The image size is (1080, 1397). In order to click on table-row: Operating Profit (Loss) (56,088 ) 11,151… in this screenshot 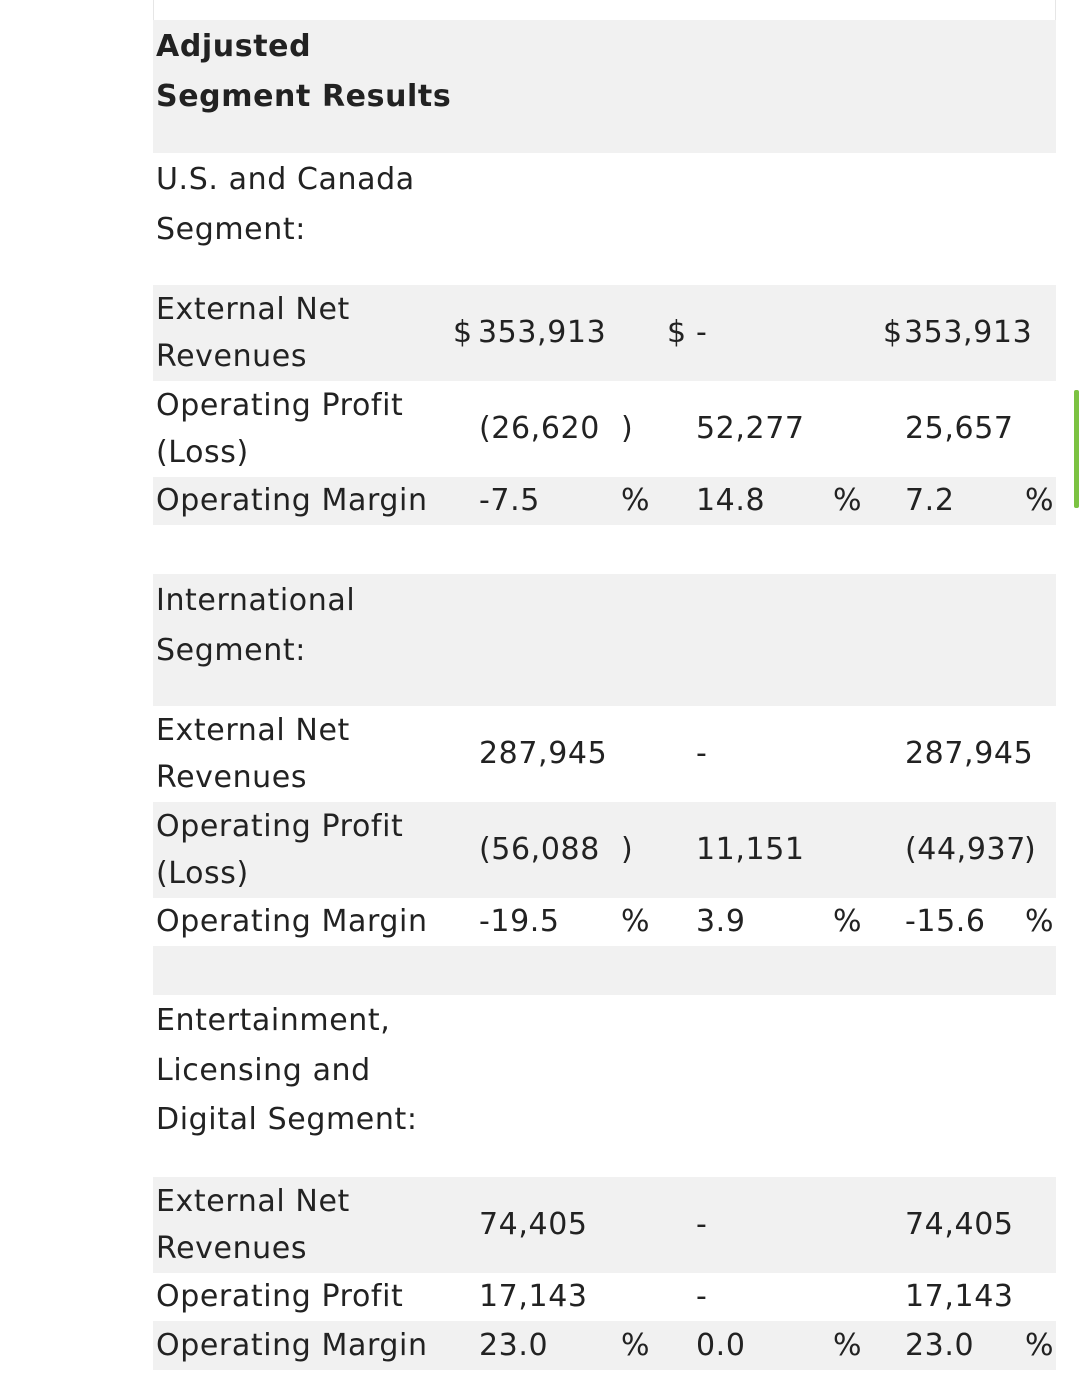, I will do `click(604, 850)`.